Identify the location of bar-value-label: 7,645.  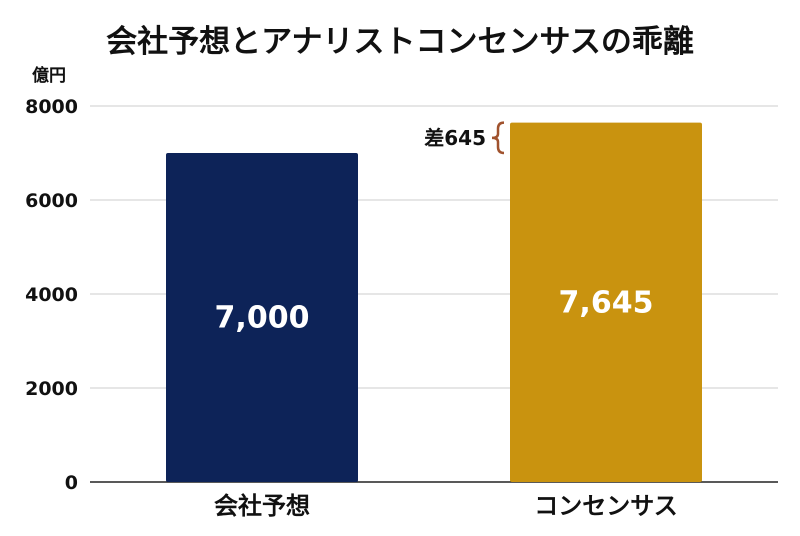
(606, 302).